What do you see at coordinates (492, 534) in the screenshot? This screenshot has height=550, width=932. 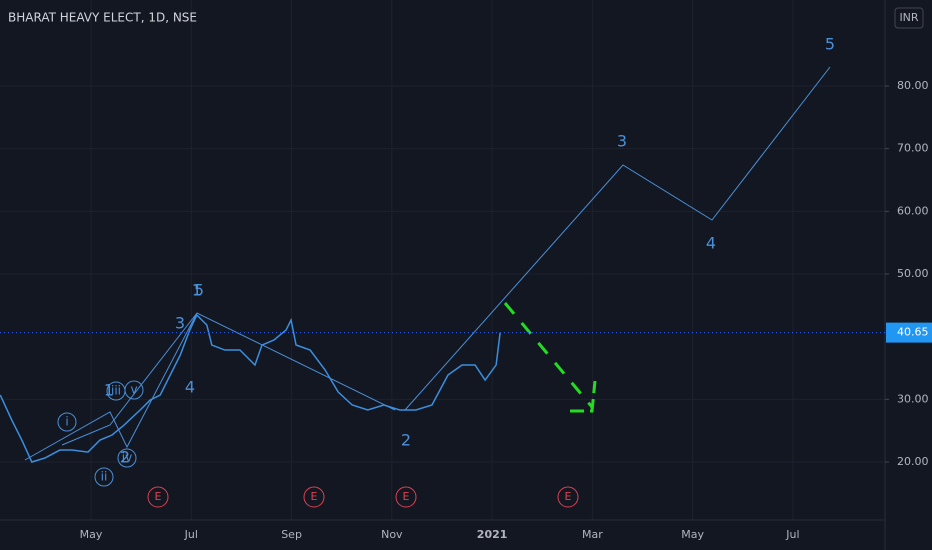 I see `x-tick-label: 2021` at bounding box center [492, 534].